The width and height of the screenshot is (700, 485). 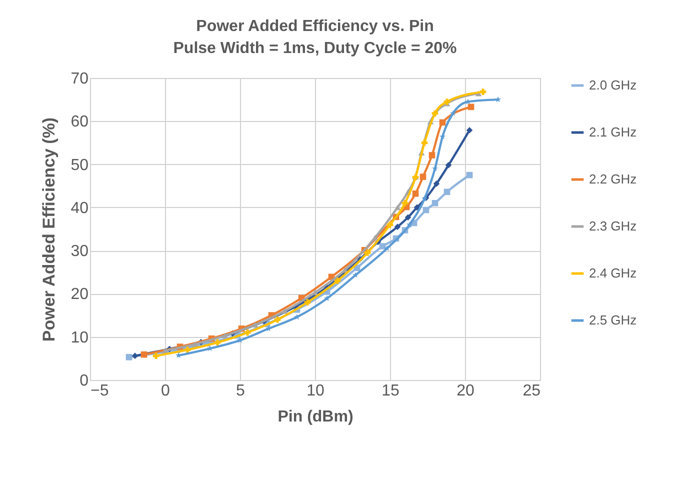 What do you see at coordinates (79, 122) in the screenshot?
I see `y-tick-label: 60` at bounding box center [79, 122].